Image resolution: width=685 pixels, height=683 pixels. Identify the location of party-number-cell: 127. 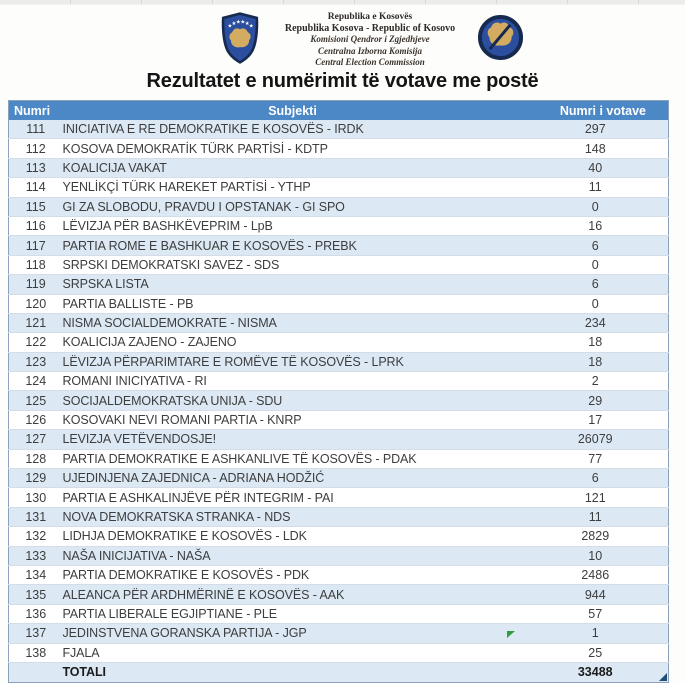
(35, 439).